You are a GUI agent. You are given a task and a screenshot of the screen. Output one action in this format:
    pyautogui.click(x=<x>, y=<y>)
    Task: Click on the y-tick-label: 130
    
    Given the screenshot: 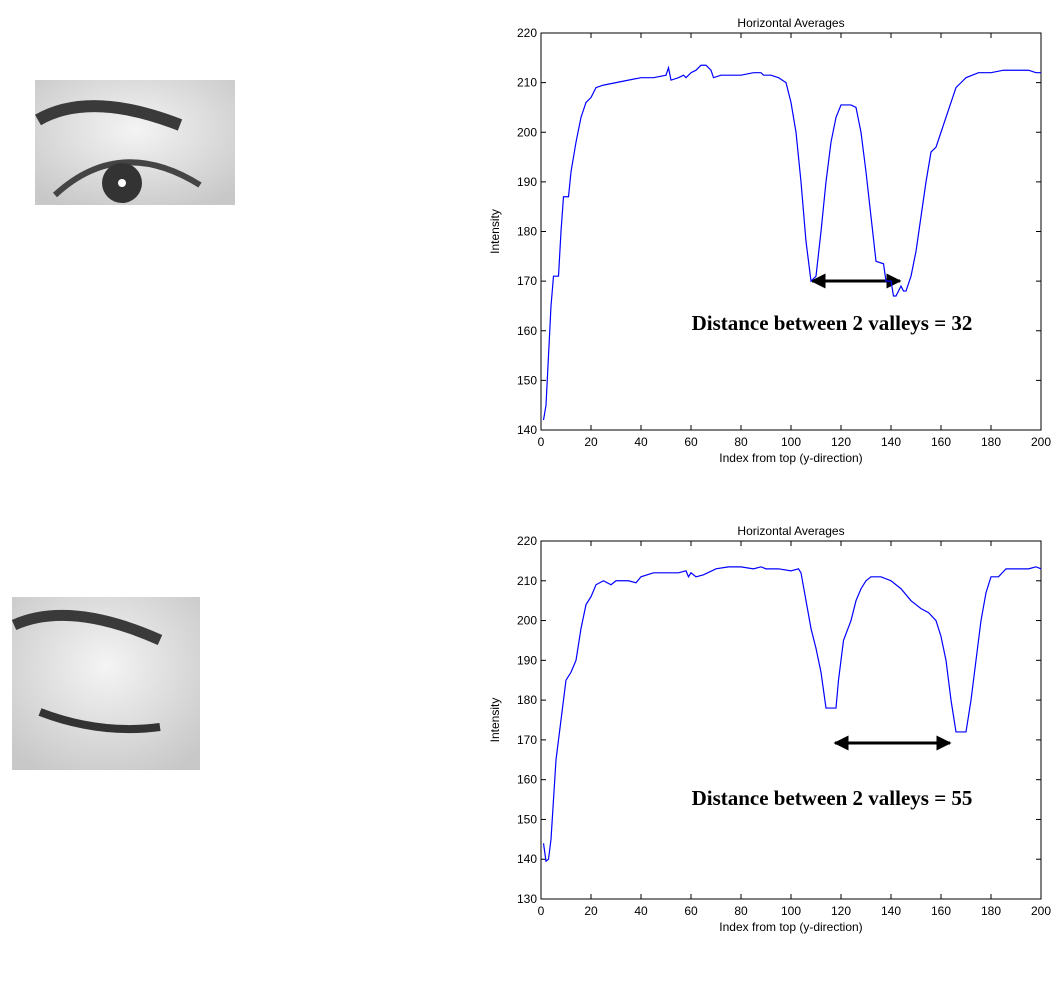 What is the action you would take?
    pyautogui.click(x=527, y=899)
    